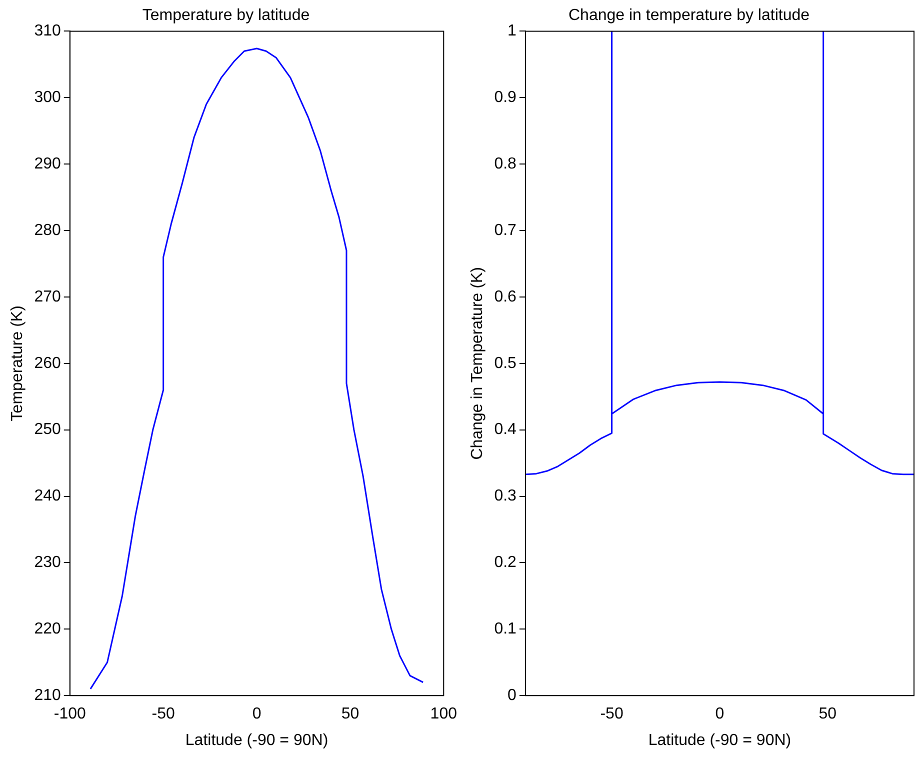 Image resolution: width=921 pixels, height=762 pixels. Describe the element at coordinates (70, 714) in the screenshot. I see `x-tick-label: -100` at that location.